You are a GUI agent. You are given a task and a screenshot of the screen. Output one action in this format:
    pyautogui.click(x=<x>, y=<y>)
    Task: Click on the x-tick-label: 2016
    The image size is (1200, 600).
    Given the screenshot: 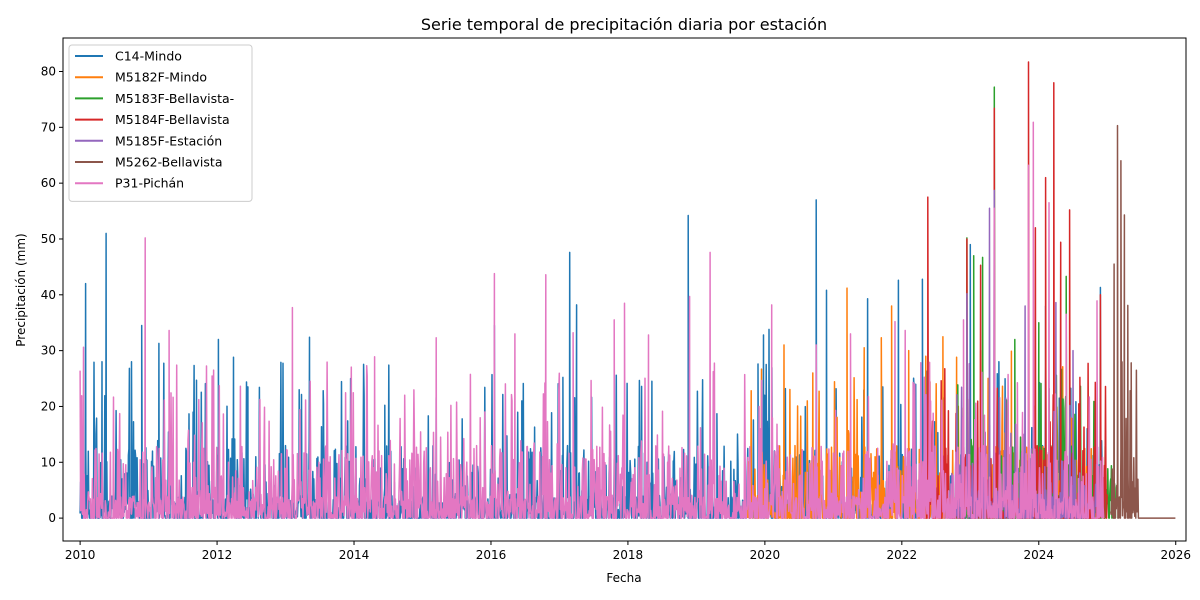 What is the action you would take?
    pyautogui.click(x=491, y=555)
    